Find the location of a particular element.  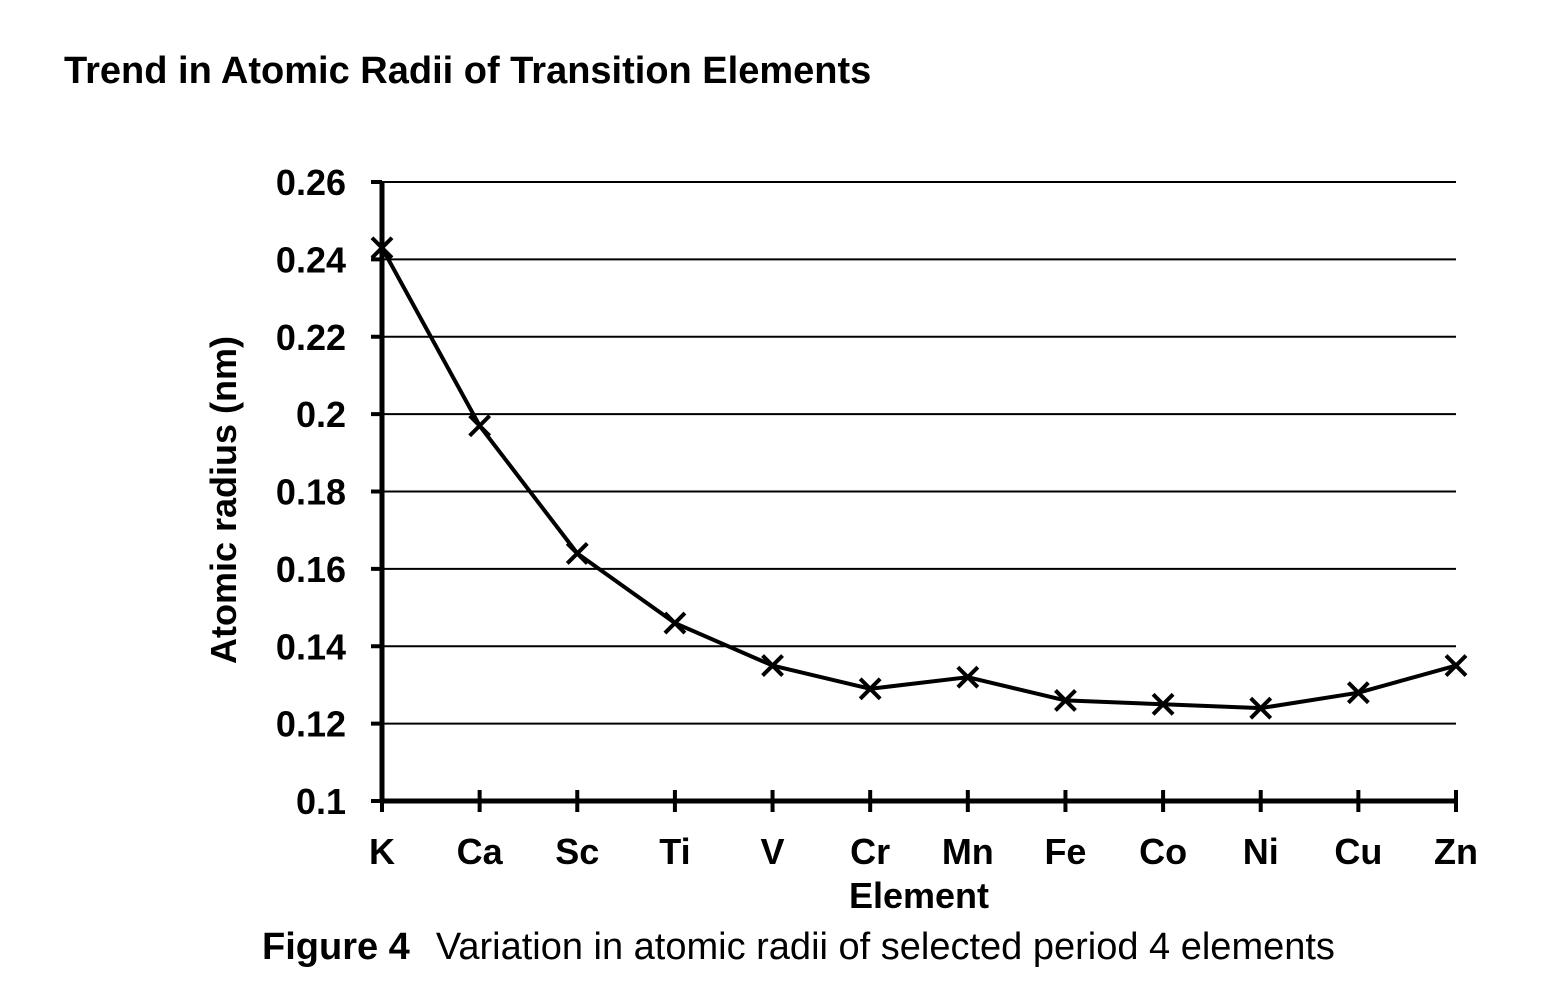

figure-number: Figure 4 is located at coordinates (336, 947).